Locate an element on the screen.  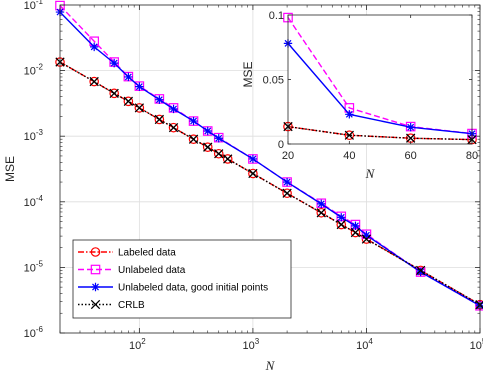
legend-box is located at coordinates (182, 279).